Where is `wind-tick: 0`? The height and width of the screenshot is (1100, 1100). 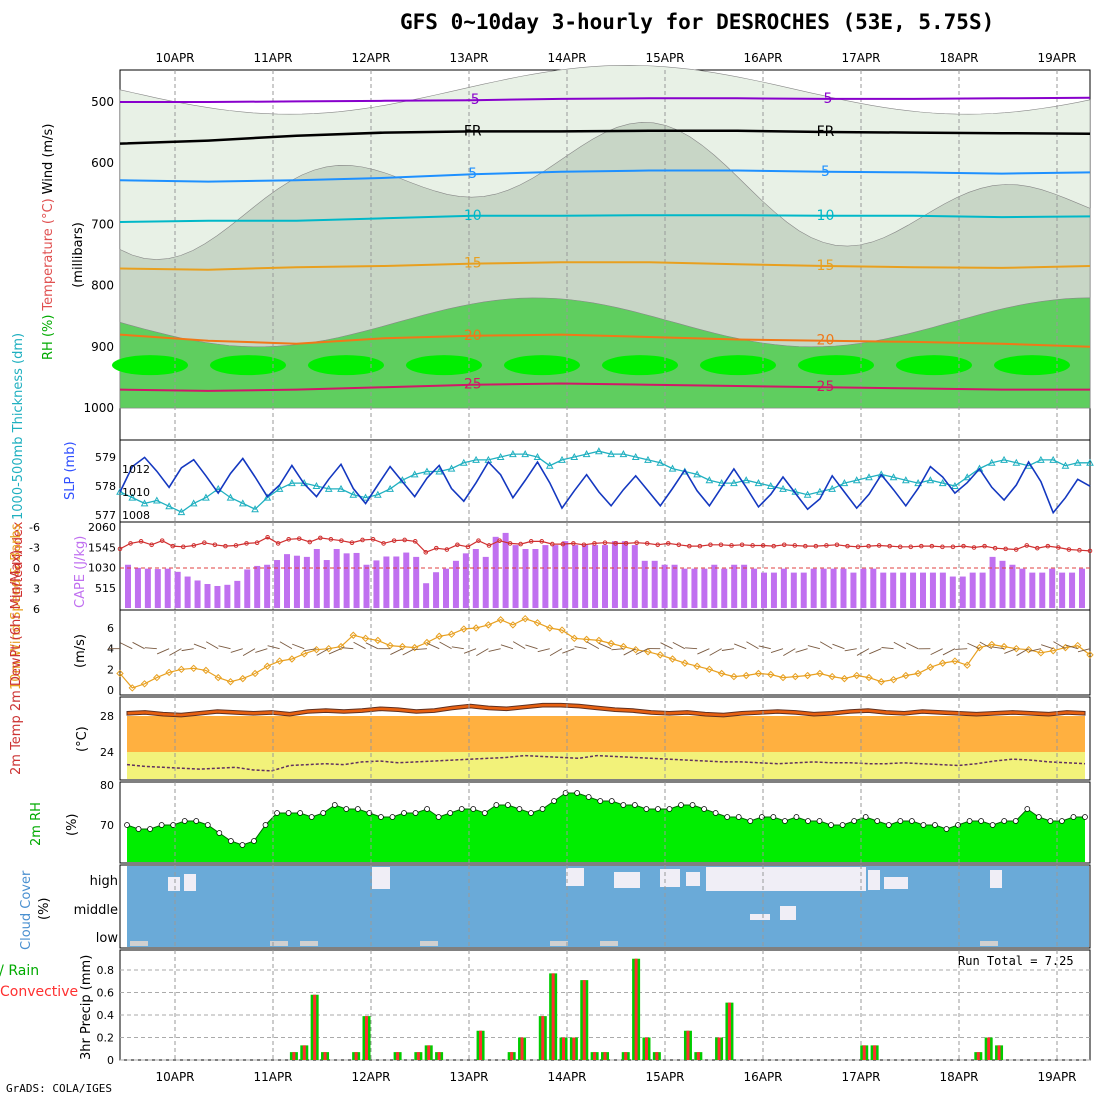
wind-tick: 0 is located at coordinates (110, 690).